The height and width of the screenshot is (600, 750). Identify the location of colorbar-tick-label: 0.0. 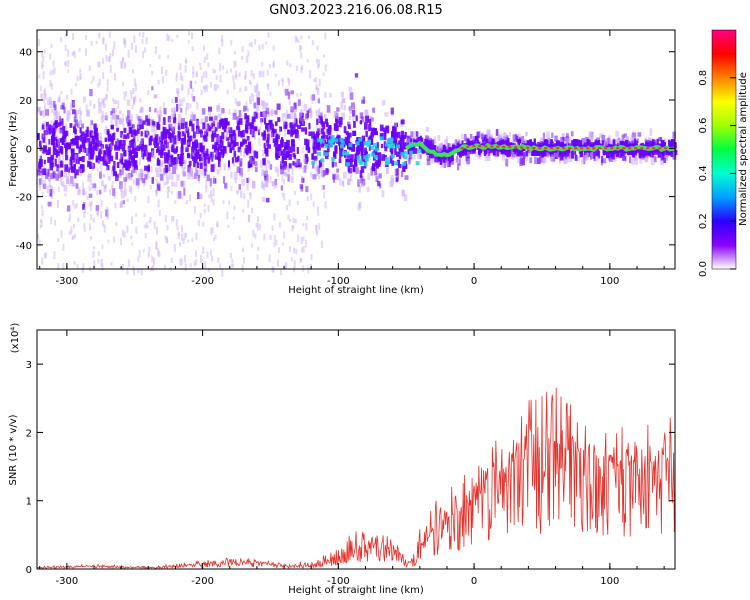
(703, 269).